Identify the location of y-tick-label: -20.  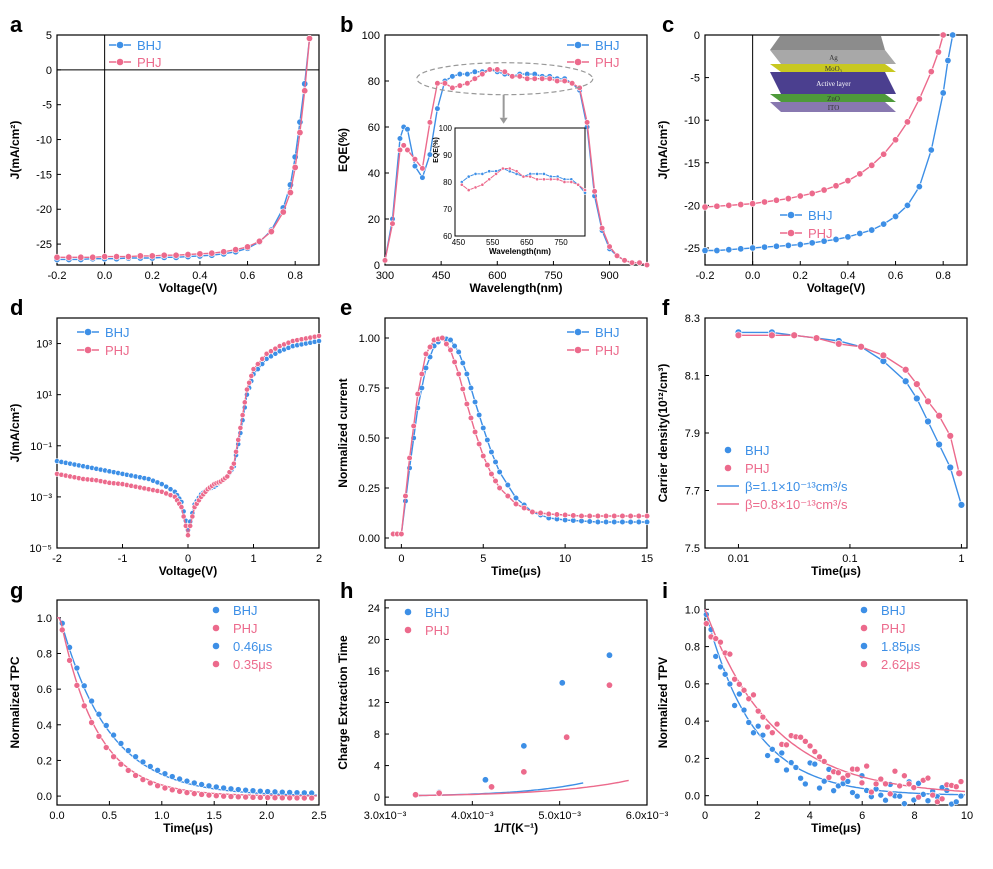
(692, 206).